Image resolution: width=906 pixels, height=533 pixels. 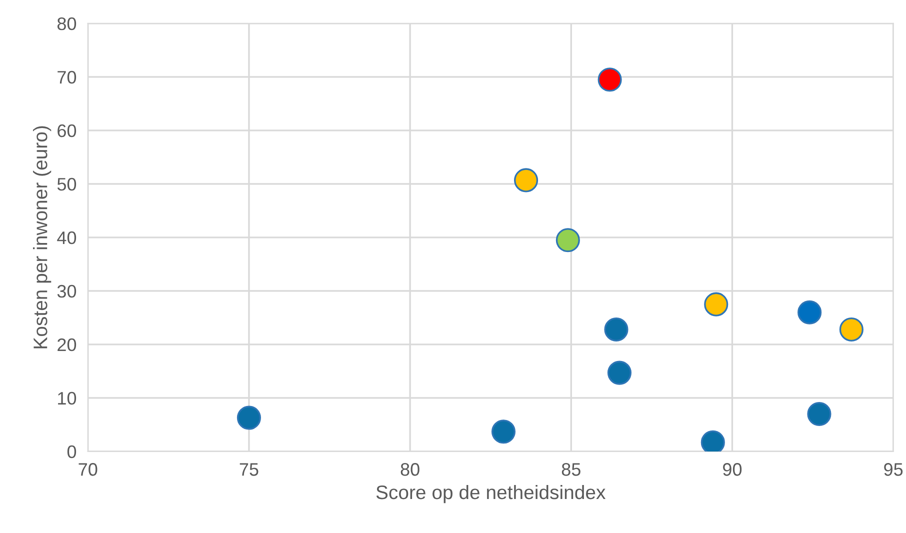 What do you see at coordinates (67, 77) in the screenshot?
I see `y-tick-label: 70` at bounding box center [67, 77].